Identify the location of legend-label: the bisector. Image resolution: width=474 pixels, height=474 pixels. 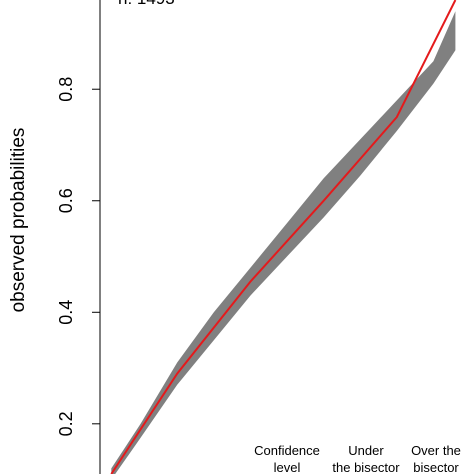
(366, 467).